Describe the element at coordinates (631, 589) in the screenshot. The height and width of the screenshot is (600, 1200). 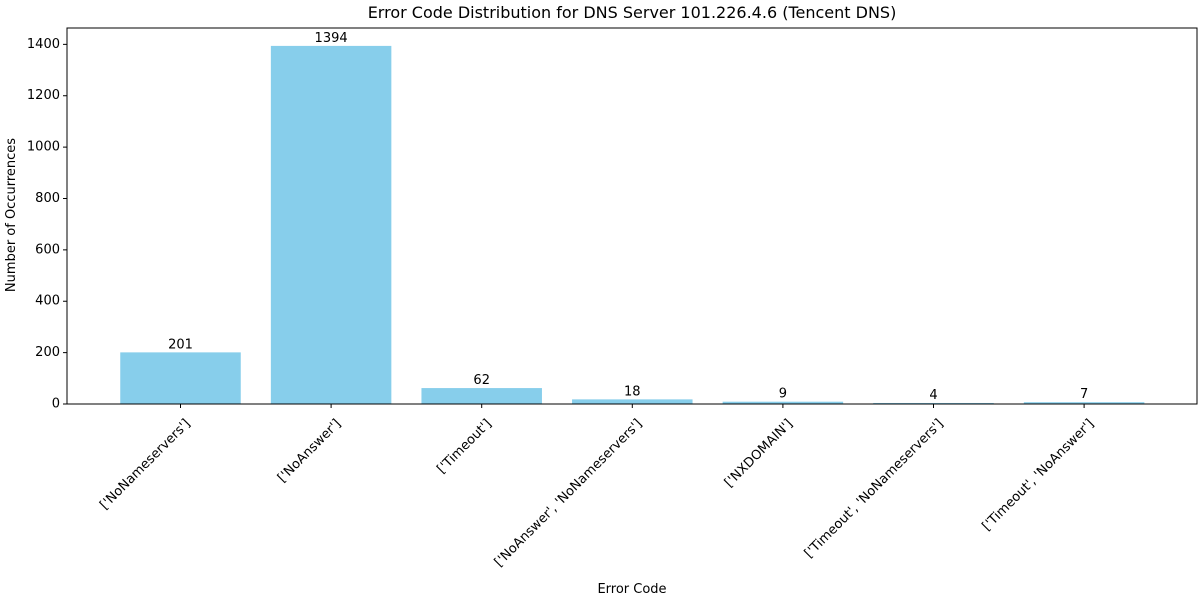
I see `x-axis-label: Error Code` at that location.